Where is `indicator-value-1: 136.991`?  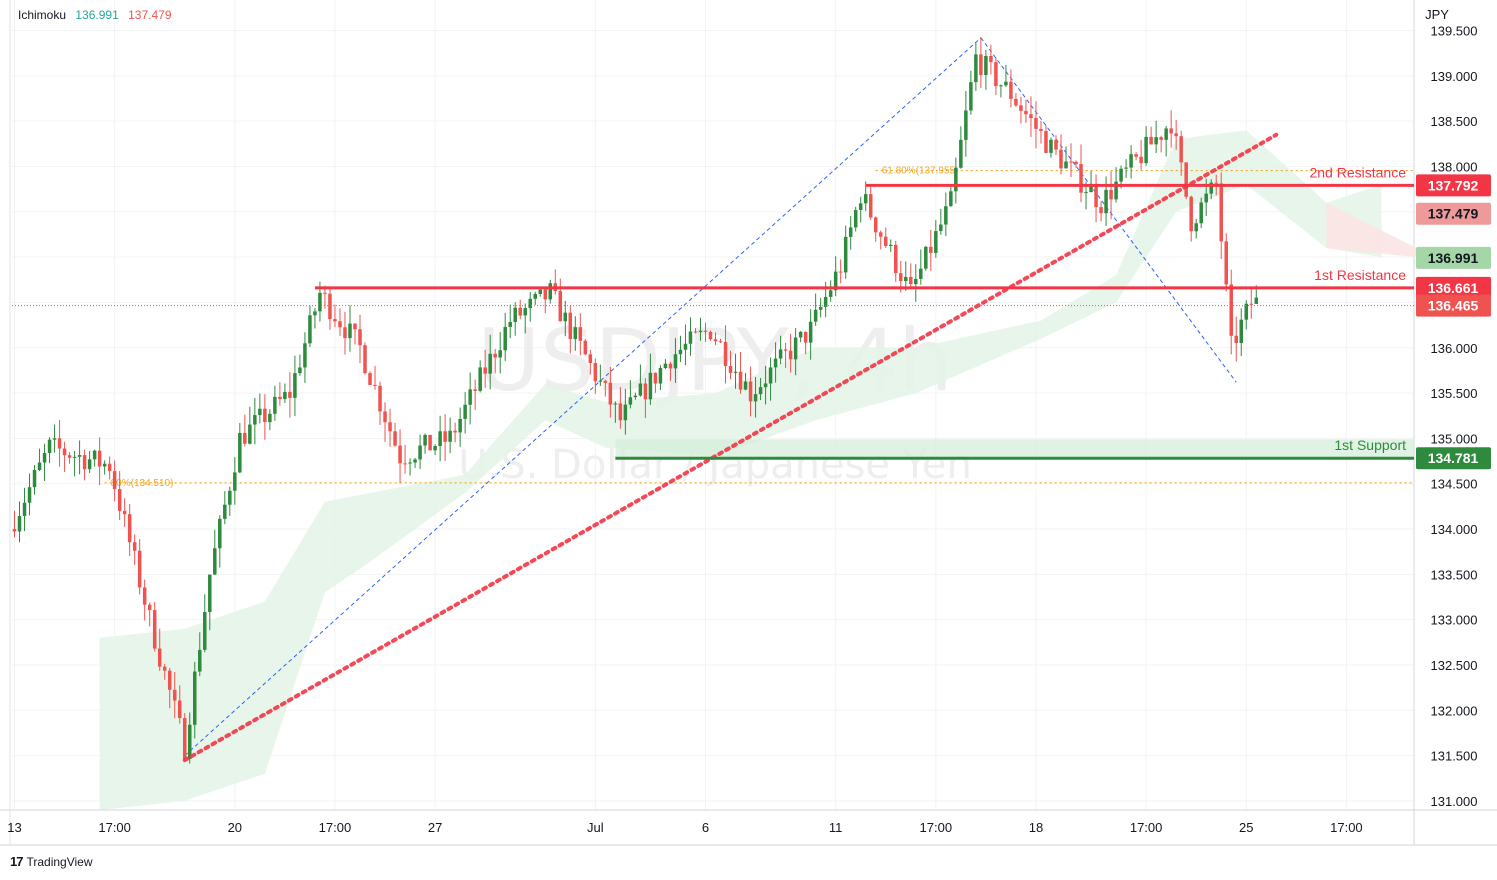 indicator-value-1: 136.991 is located at coordinates (97, 15).